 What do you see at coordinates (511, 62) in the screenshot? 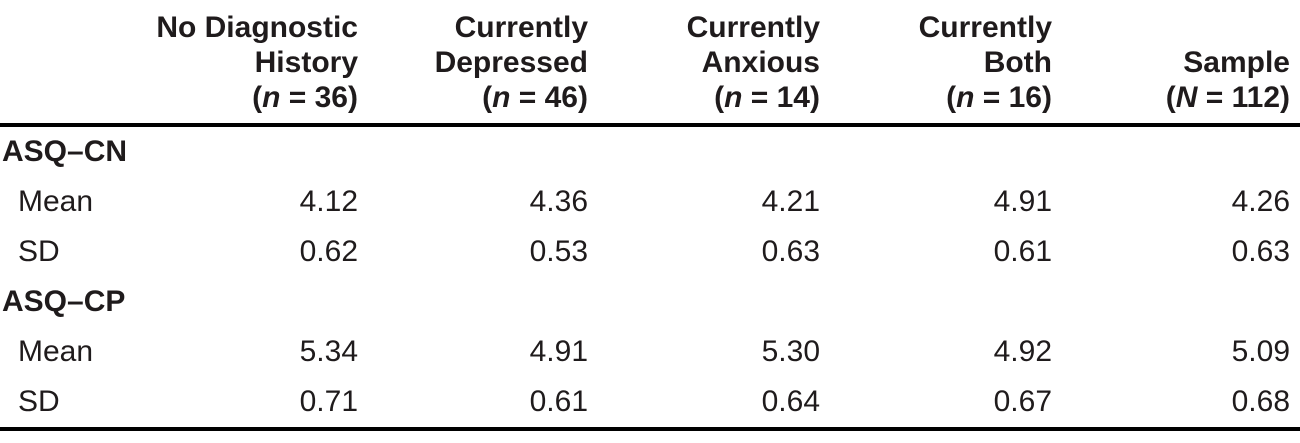
I see `header-line: Depressed` at bounding box center [511, 62].